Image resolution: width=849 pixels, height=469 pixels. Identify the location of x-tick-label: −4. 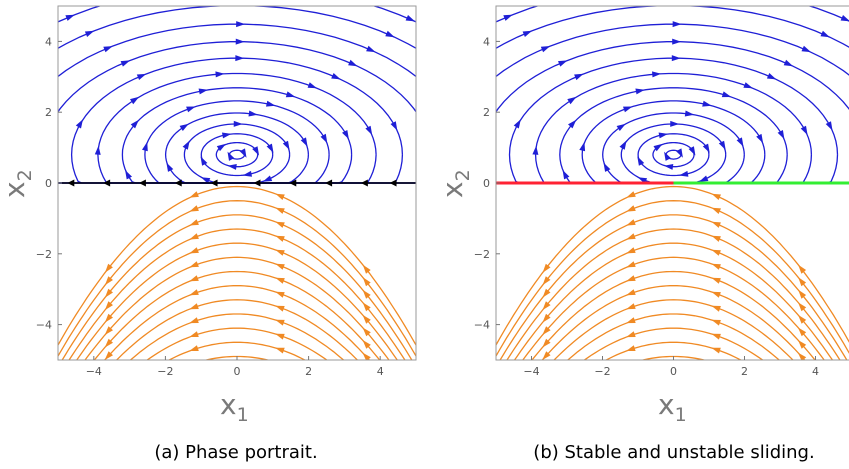
(94, 371).